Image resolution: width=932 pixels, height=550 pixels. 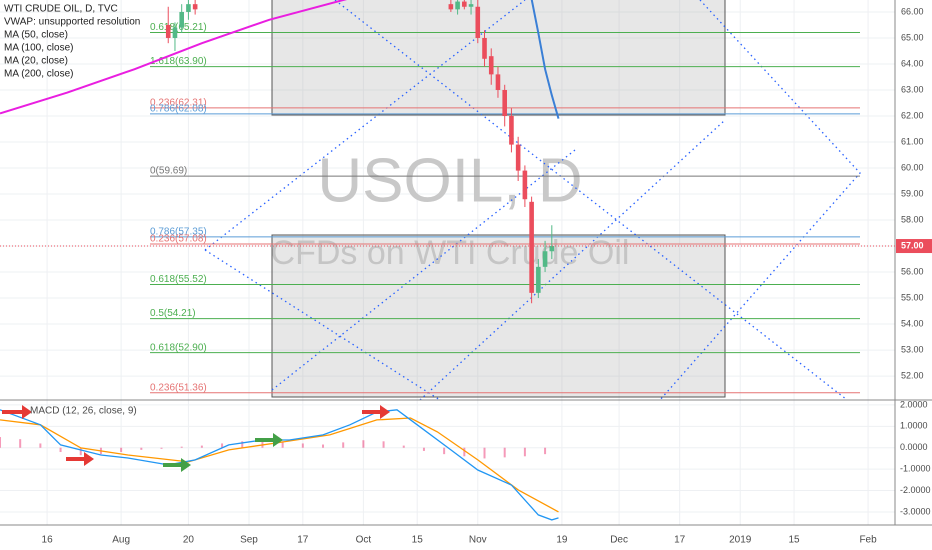 What do you see at coordinates (178, 232) in the screenshot?
I see `fib-label: 0.786(57.35)` at bounding box center [178, 232].